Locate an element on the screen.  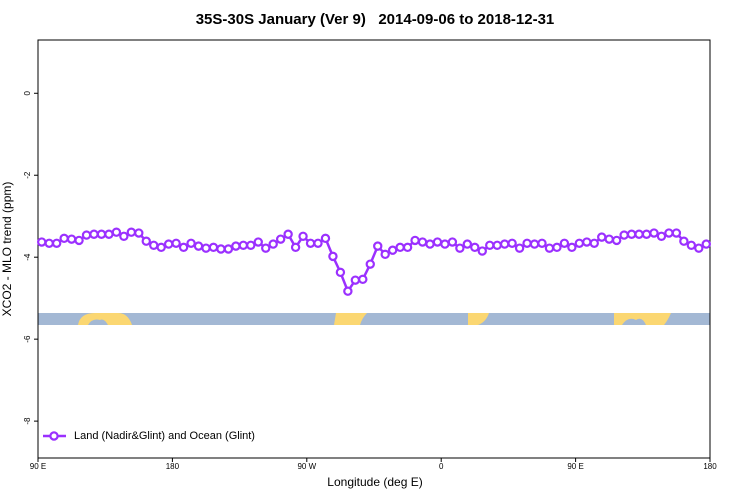
y-tick-label: -6 is located at coordinates (27, 339).